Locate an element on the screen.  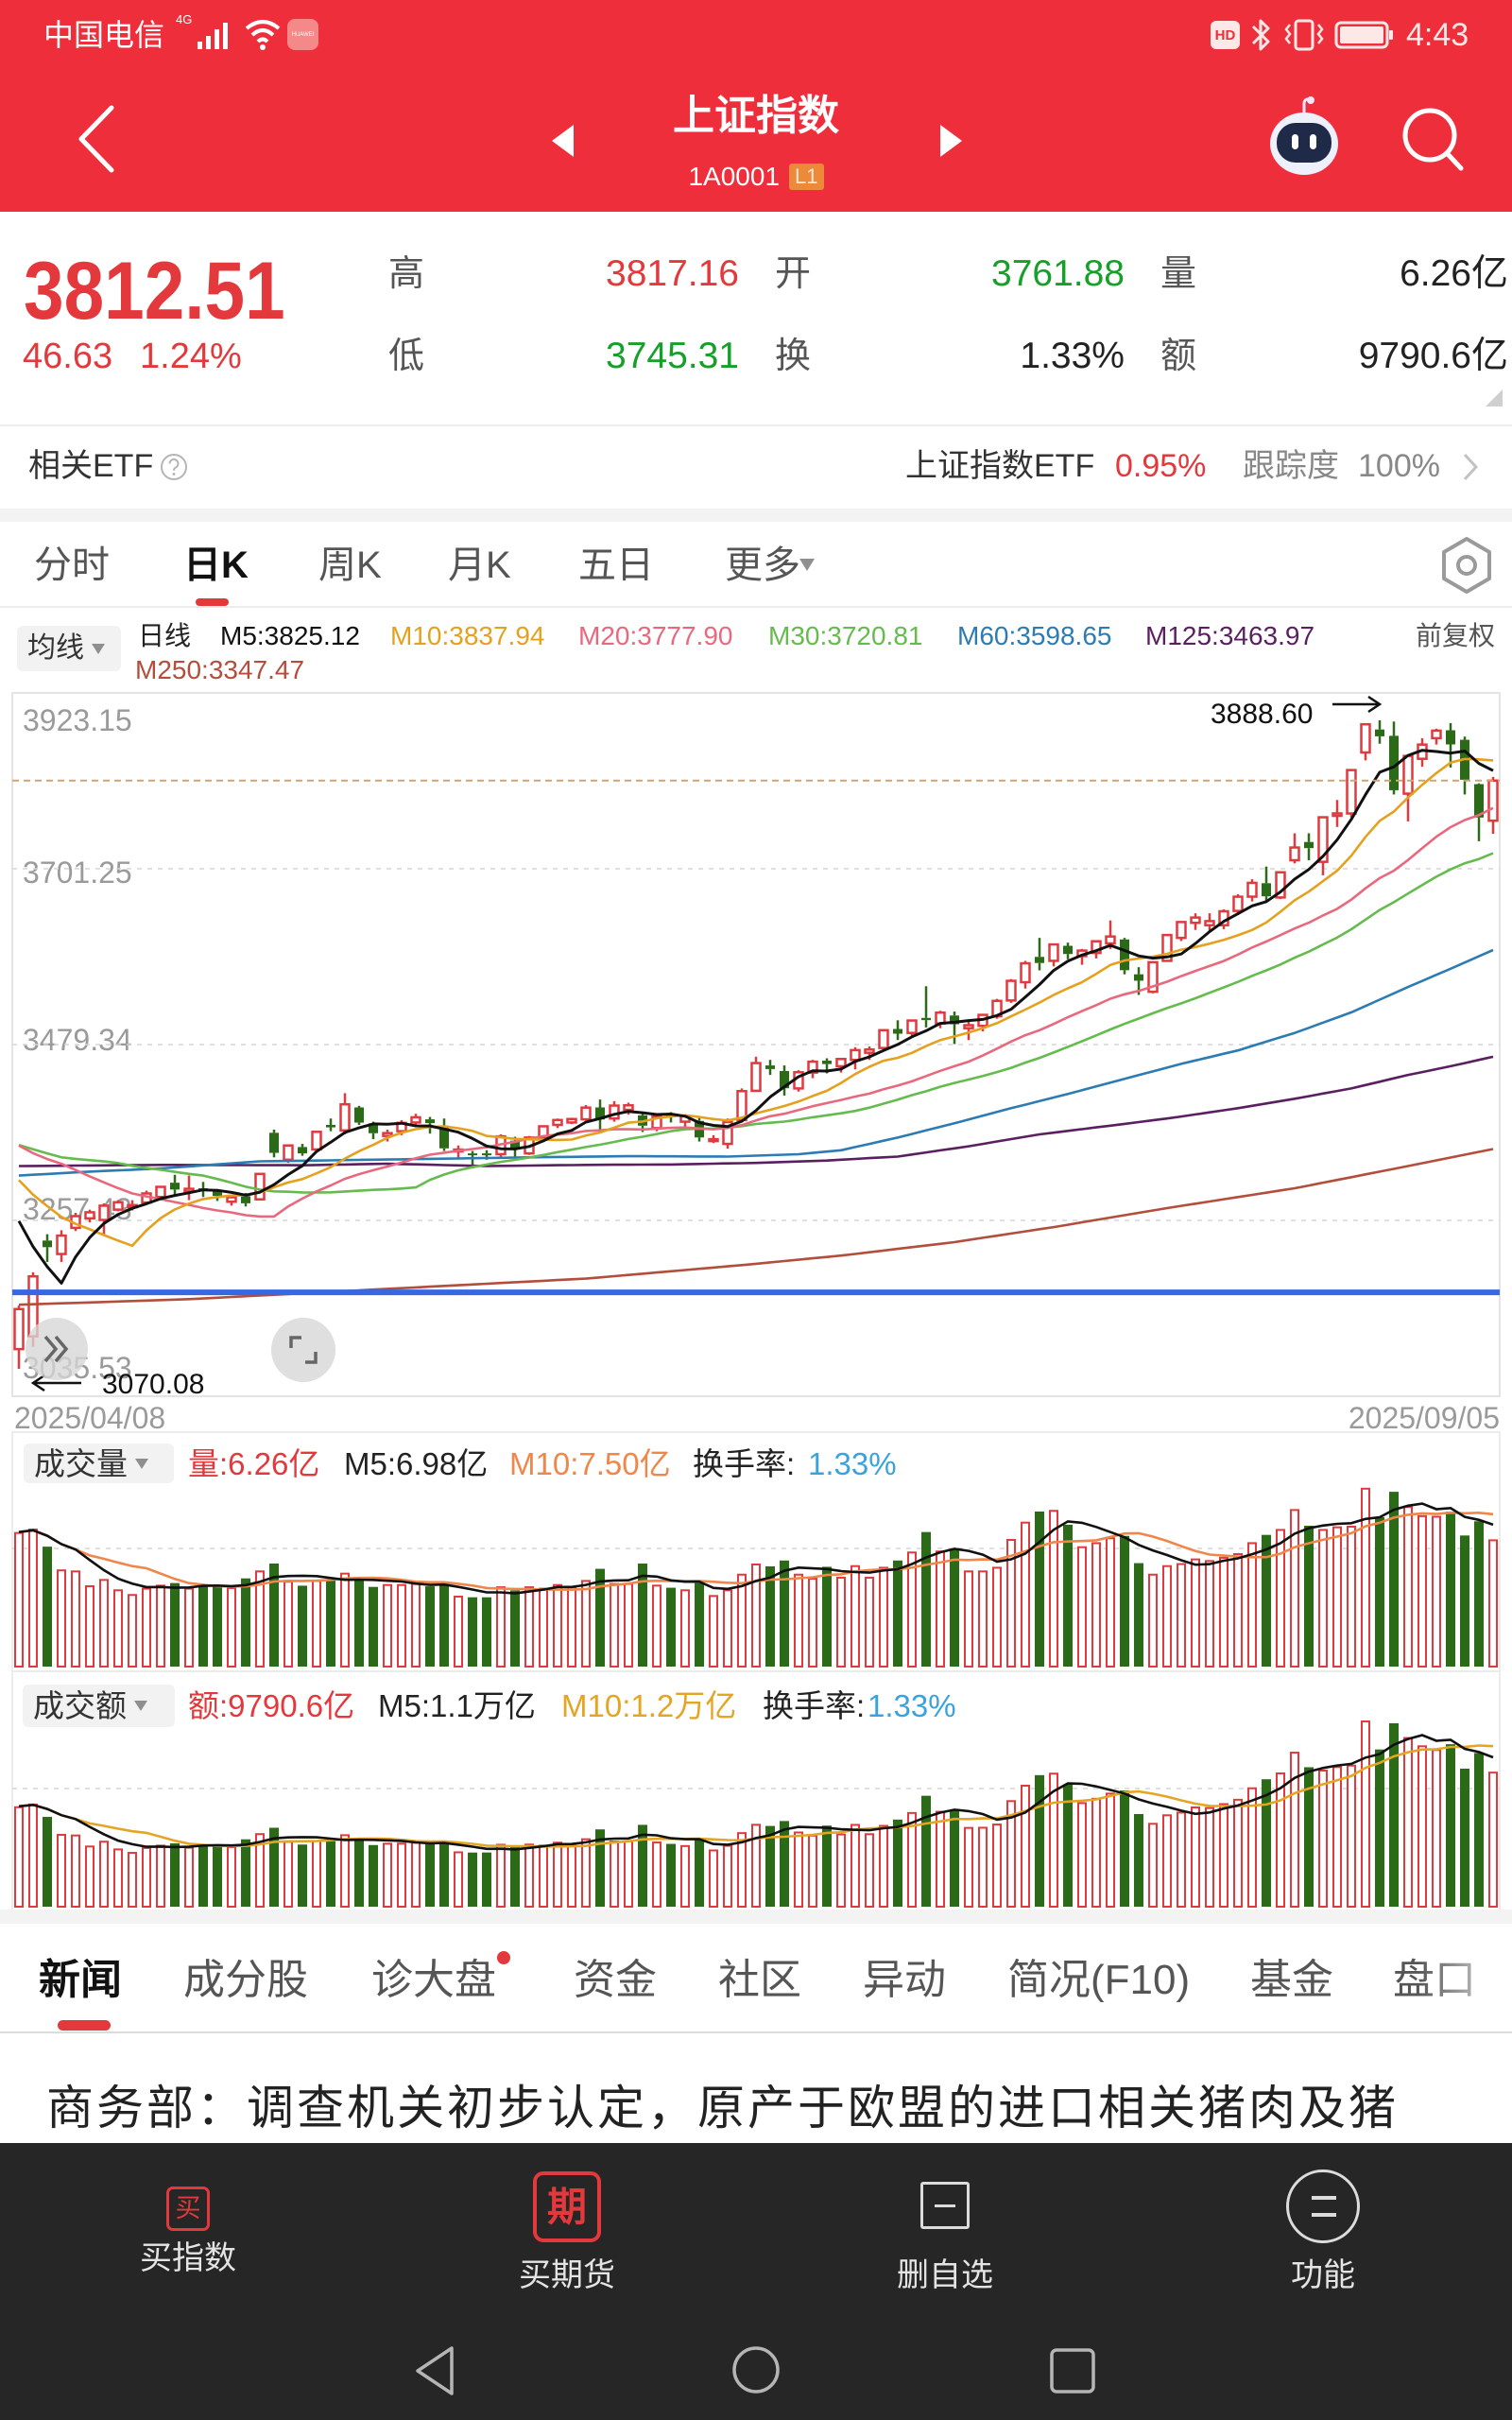
indicator-selector-label: 均线 is located at coordinates (55, 648).